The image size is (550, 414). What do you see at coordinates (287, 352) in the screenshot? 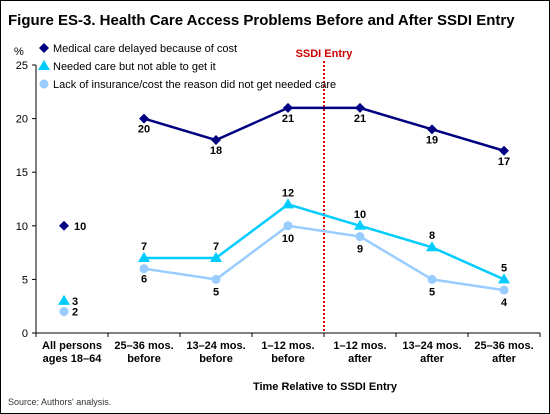
I see `x-tick-label: 1–12 mos. before` at bounding box center [287, 352].